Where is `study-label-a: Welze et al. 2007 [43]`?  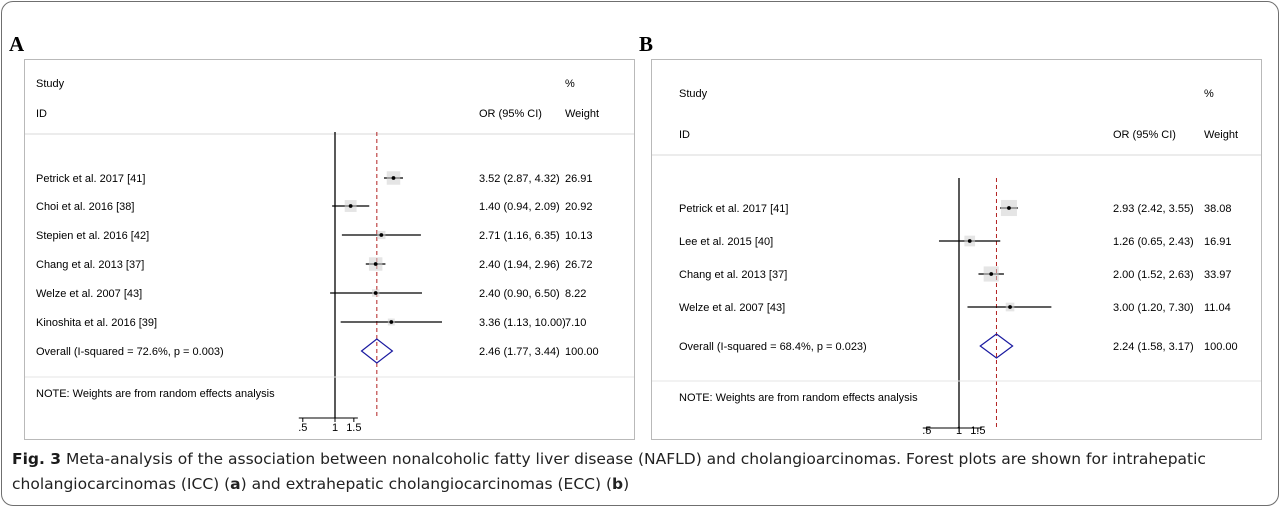
study-label-a: Welze et al. 2007 [43] is located at coordinates (89, 294).